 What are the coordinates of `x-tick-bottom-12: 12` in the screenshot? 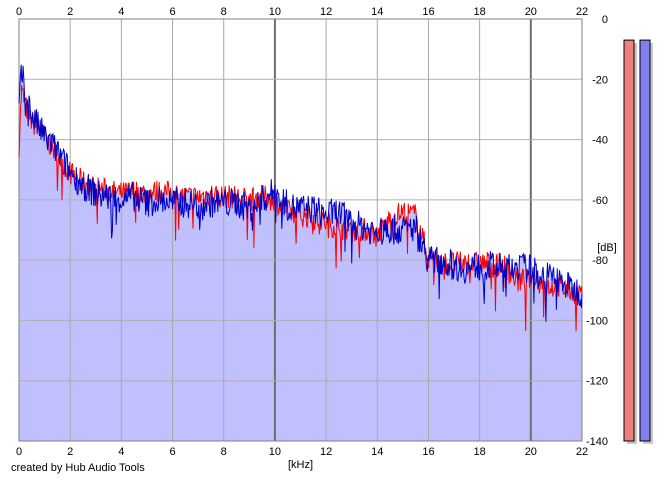 It's located at (326, 452).